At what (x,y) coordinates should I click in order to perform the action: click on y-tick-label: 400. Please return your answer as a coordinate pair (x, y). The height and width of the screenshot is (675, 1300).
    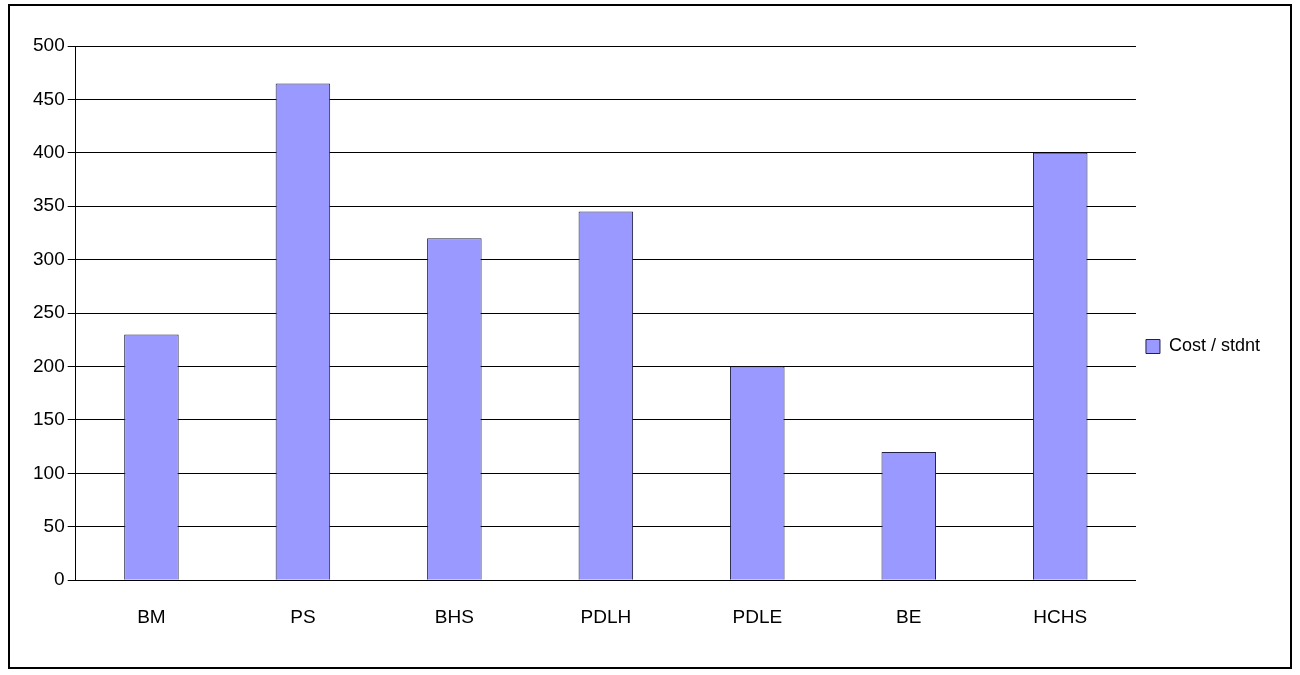
    Looking at the image, I should click on (49, 152).